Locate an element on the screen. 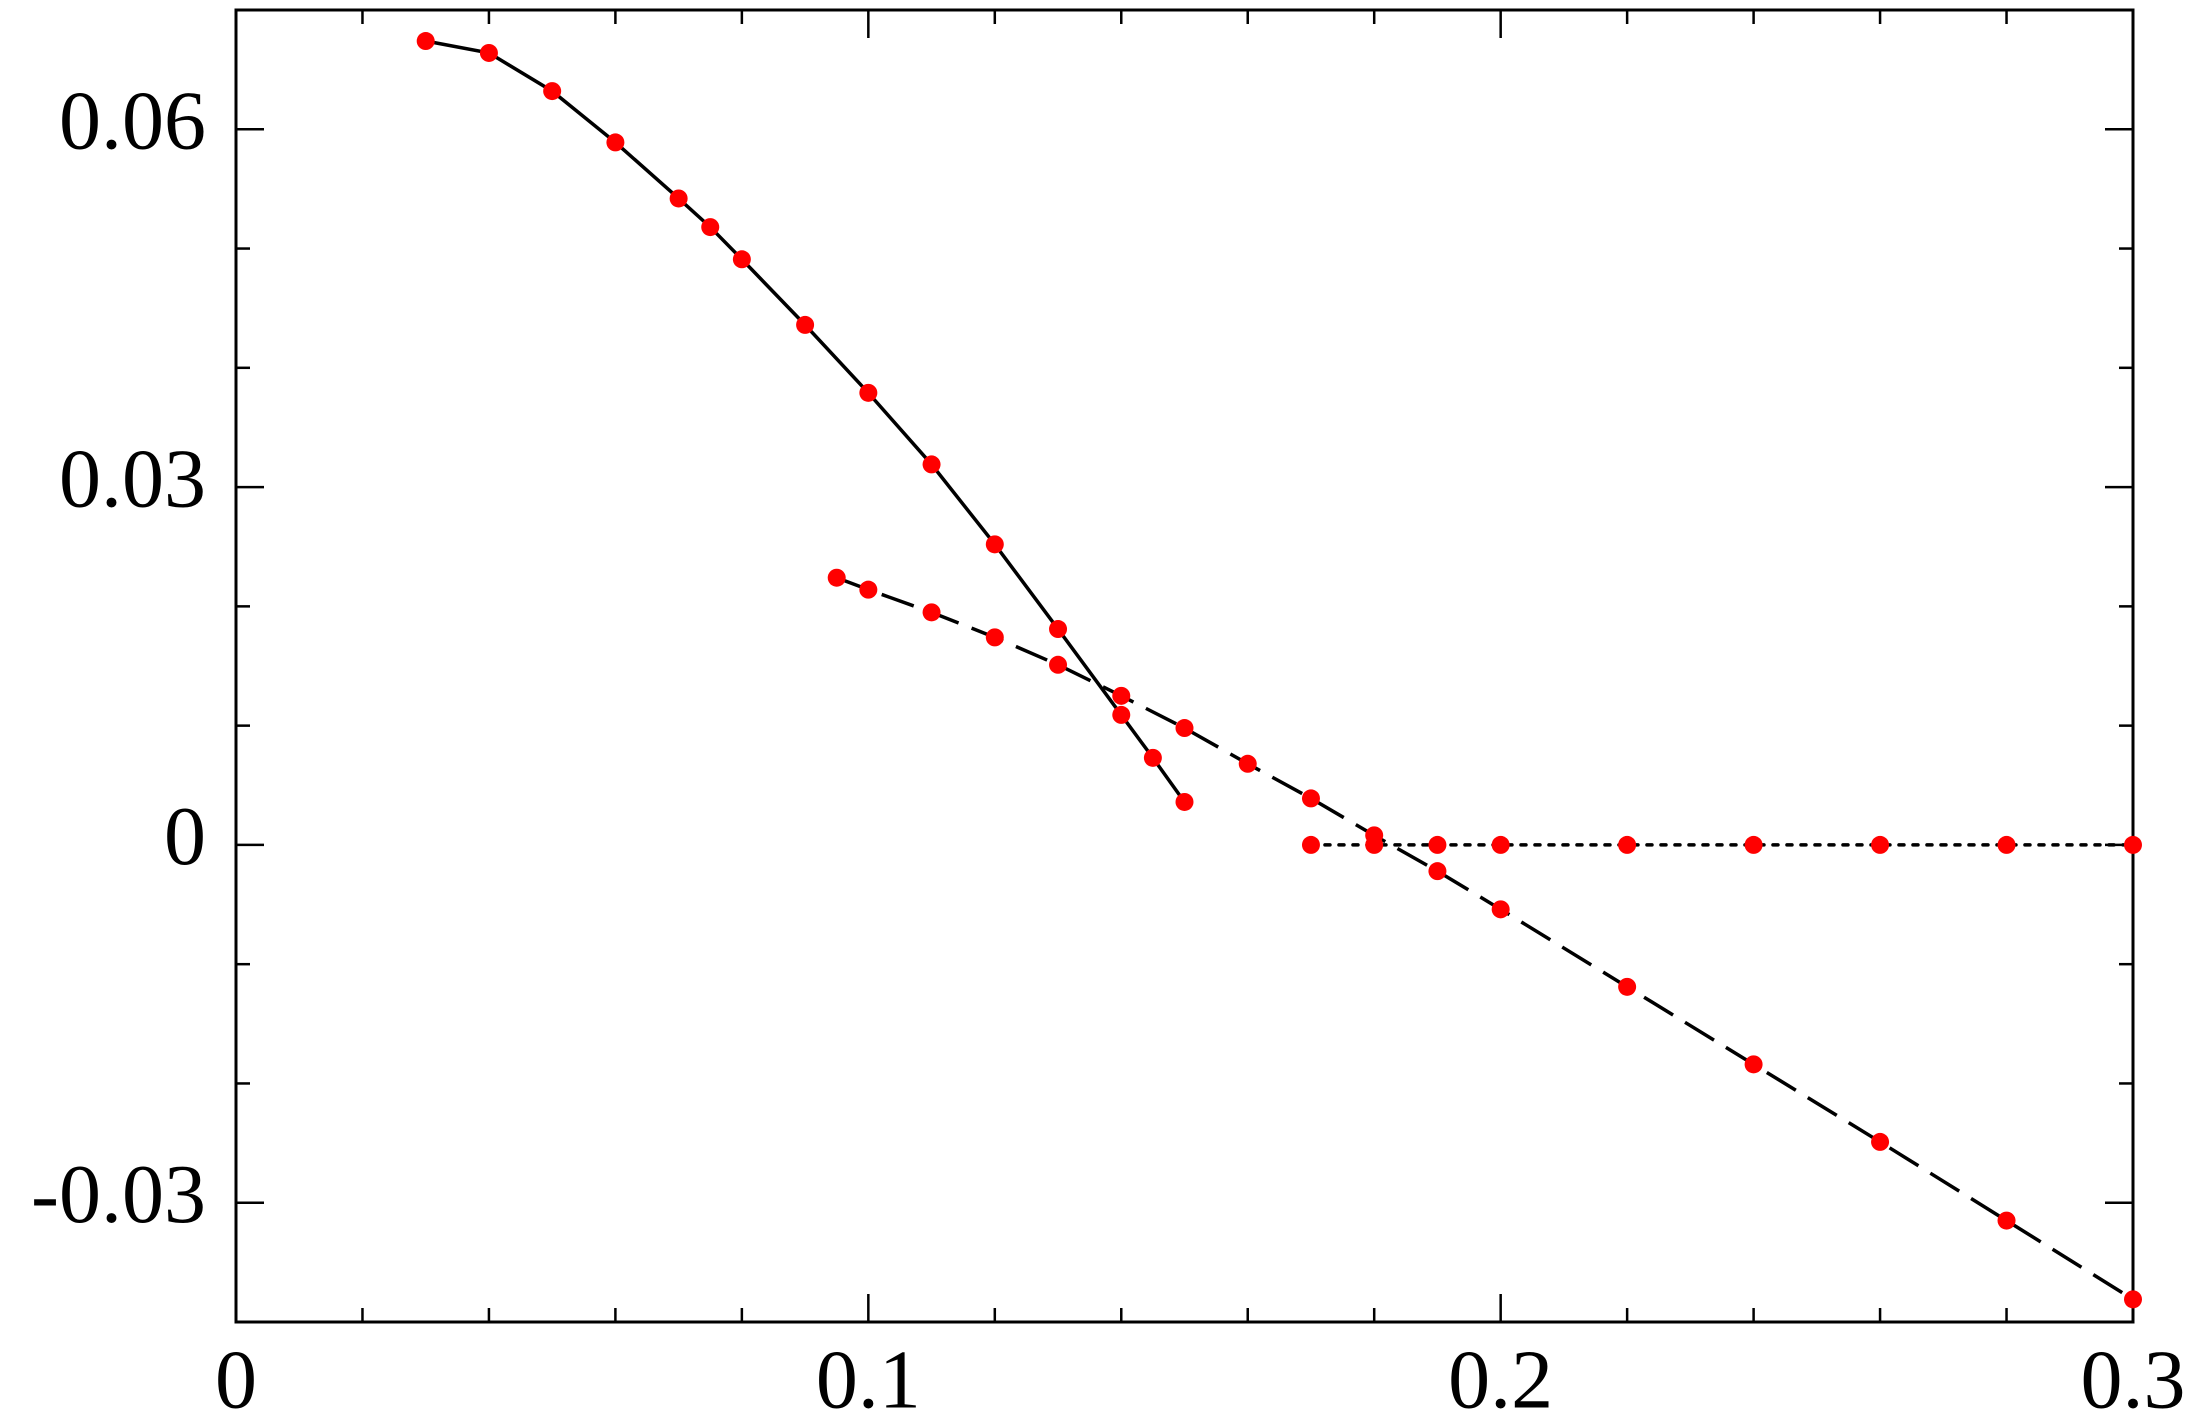 The width and height of the screenshot is (2192, 1425). y-tick-label: 0 is located at coordinates (185, 836).